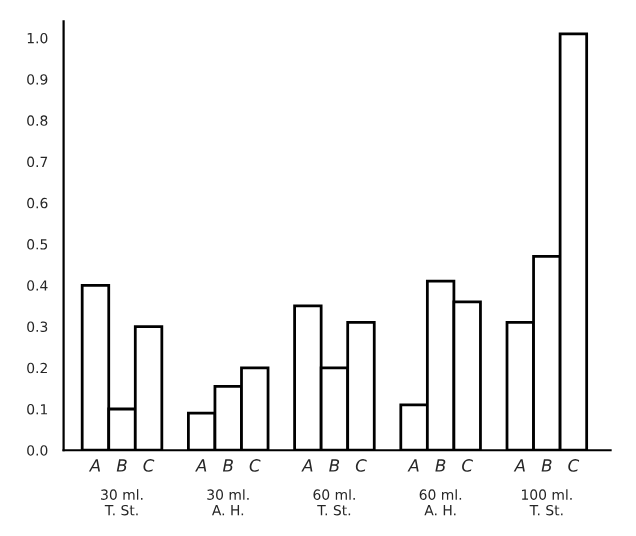  What do you see at coordinates (94, 465) in the screenshot?
I see `series-label: A` at bounding box center [94, 465].